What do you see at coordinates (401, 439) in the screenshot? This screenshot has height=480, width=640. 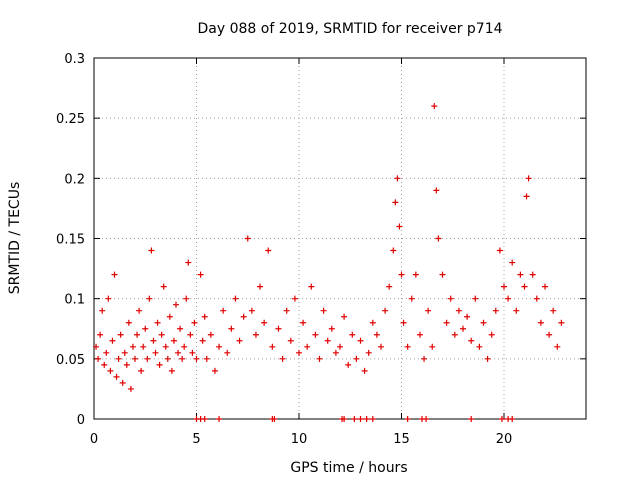 I see `x-tick-label: 15` at bounding box center [401, 439].